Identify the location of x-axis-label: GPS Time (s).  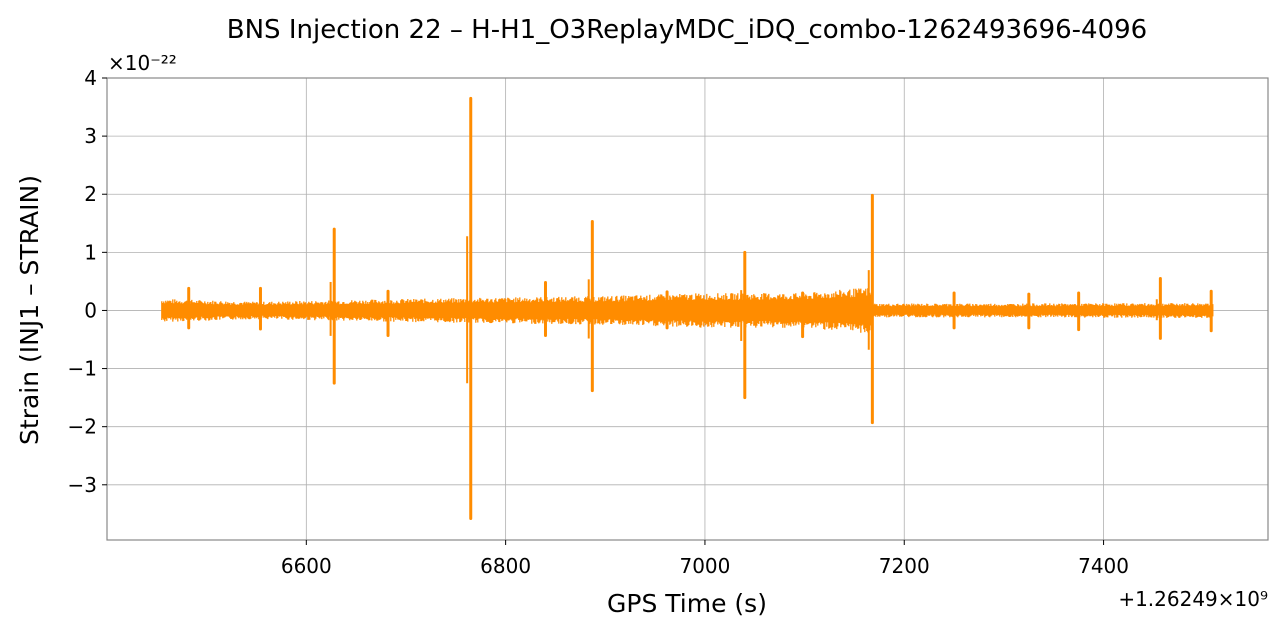
(687, 603).